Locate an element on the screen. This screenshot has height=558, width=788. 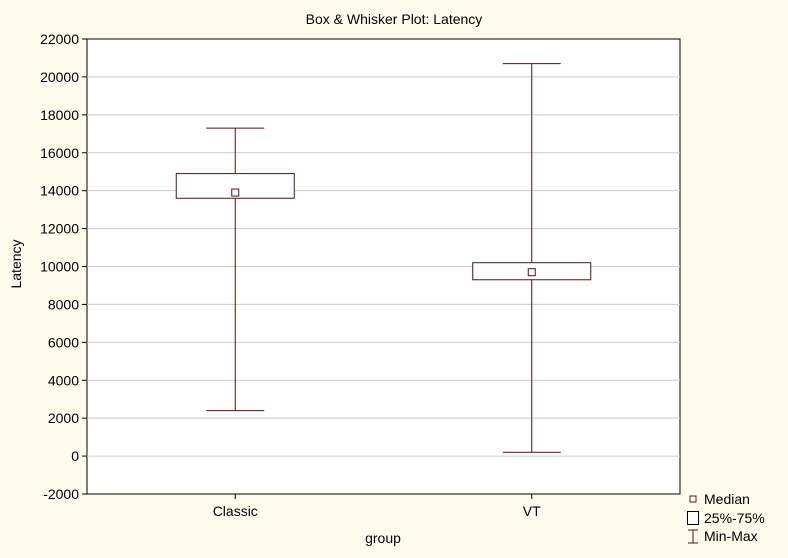
legend-label-1: 25%-75% is located at coordinates (734, 518).